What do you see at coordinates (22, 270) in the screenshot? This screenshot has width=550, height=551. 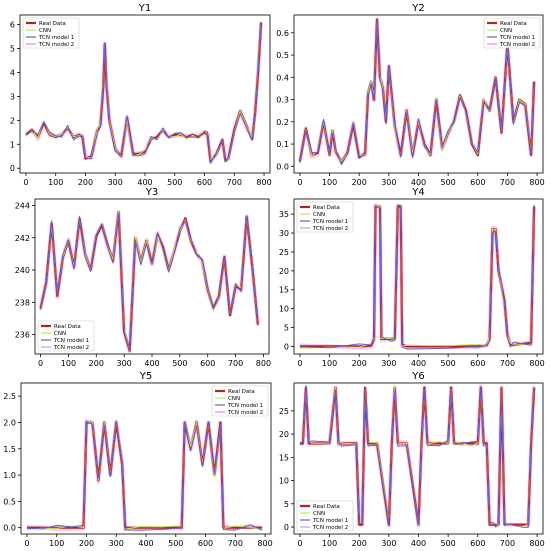 I see `y-tick-label: 240` at bounding box center [22, 270].